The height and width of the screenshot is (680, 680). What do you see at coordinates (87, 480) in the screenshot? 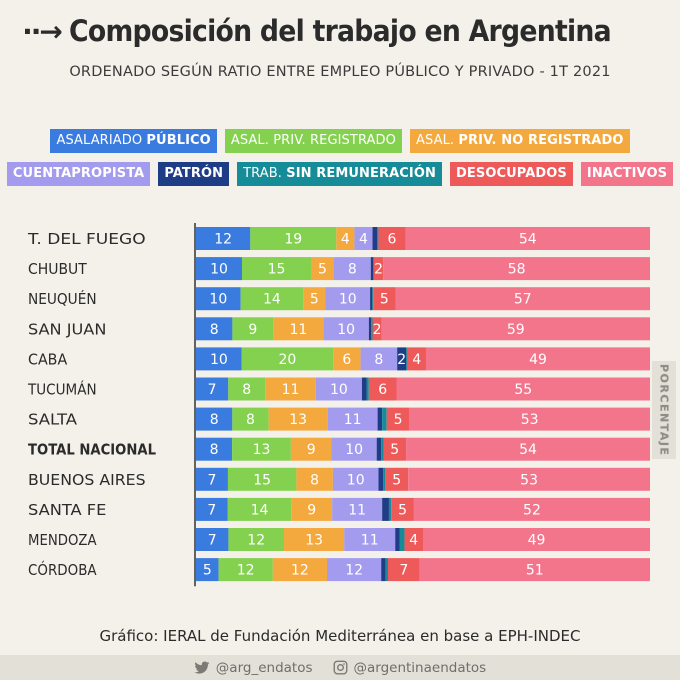
I see `category-label: BUENOS AIRES` at bounding box center [87, 480].